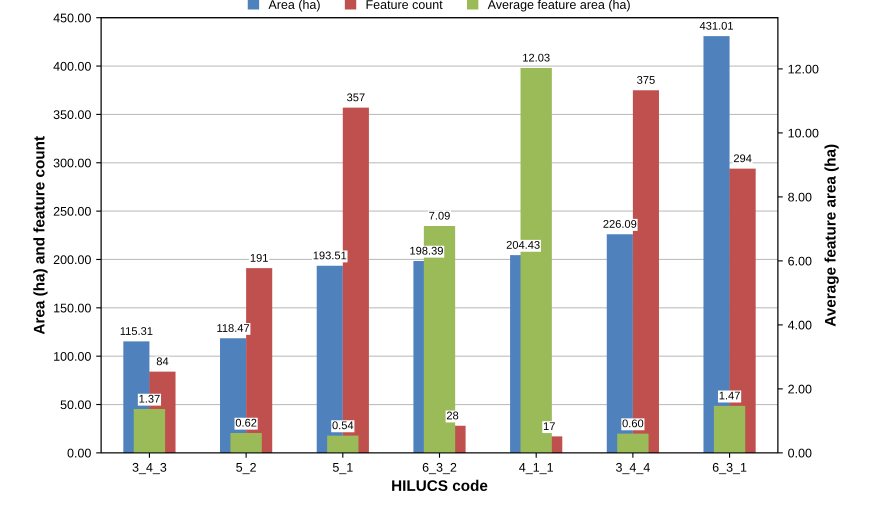  I want to click on y-tick-label: 450.00, so click(72, 18).